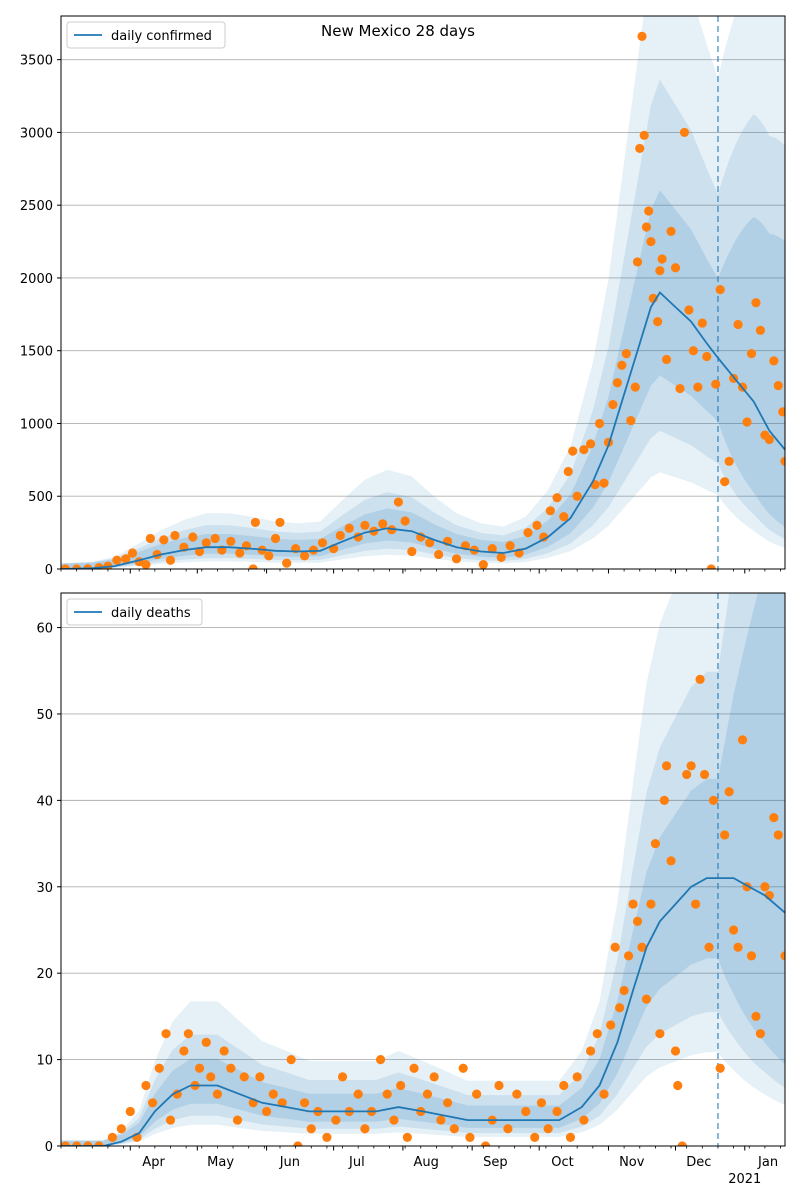  What do you see at coordinates (495, 1162) in the screenshot?
I see `x-tick-label: Sep` at bounding box center [495, 1162].